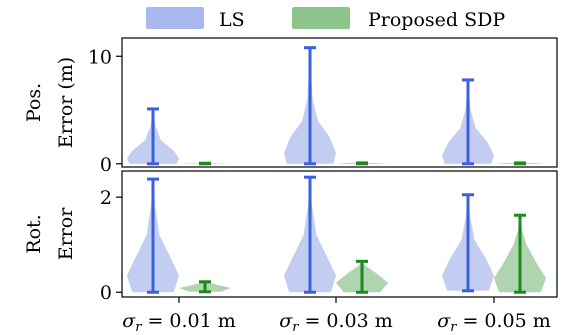  I want to click on y-axis-label-line: Error (m), so click(66, 102).